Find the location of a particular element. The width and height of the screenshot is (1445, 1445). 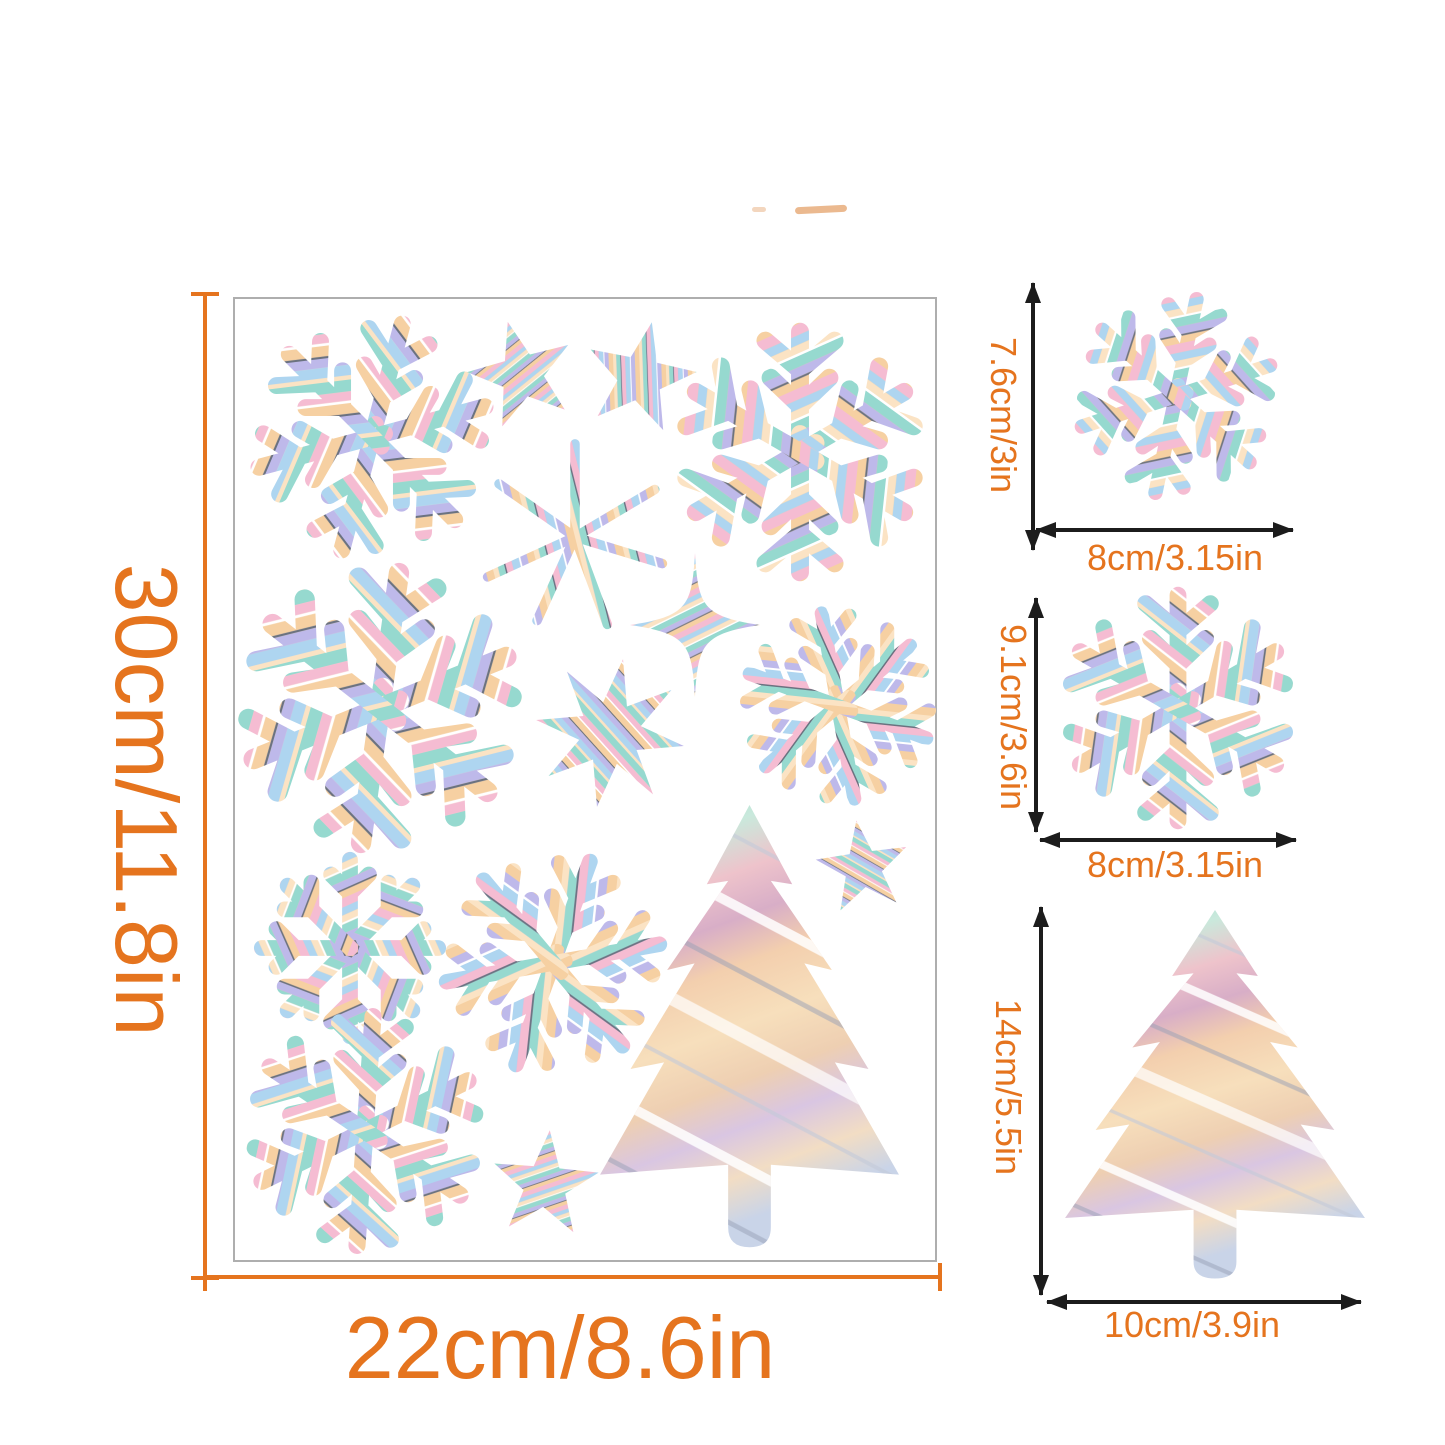

small-snowflake-height-label: 7.6cm/3in is located at coordinates (1003, 415).